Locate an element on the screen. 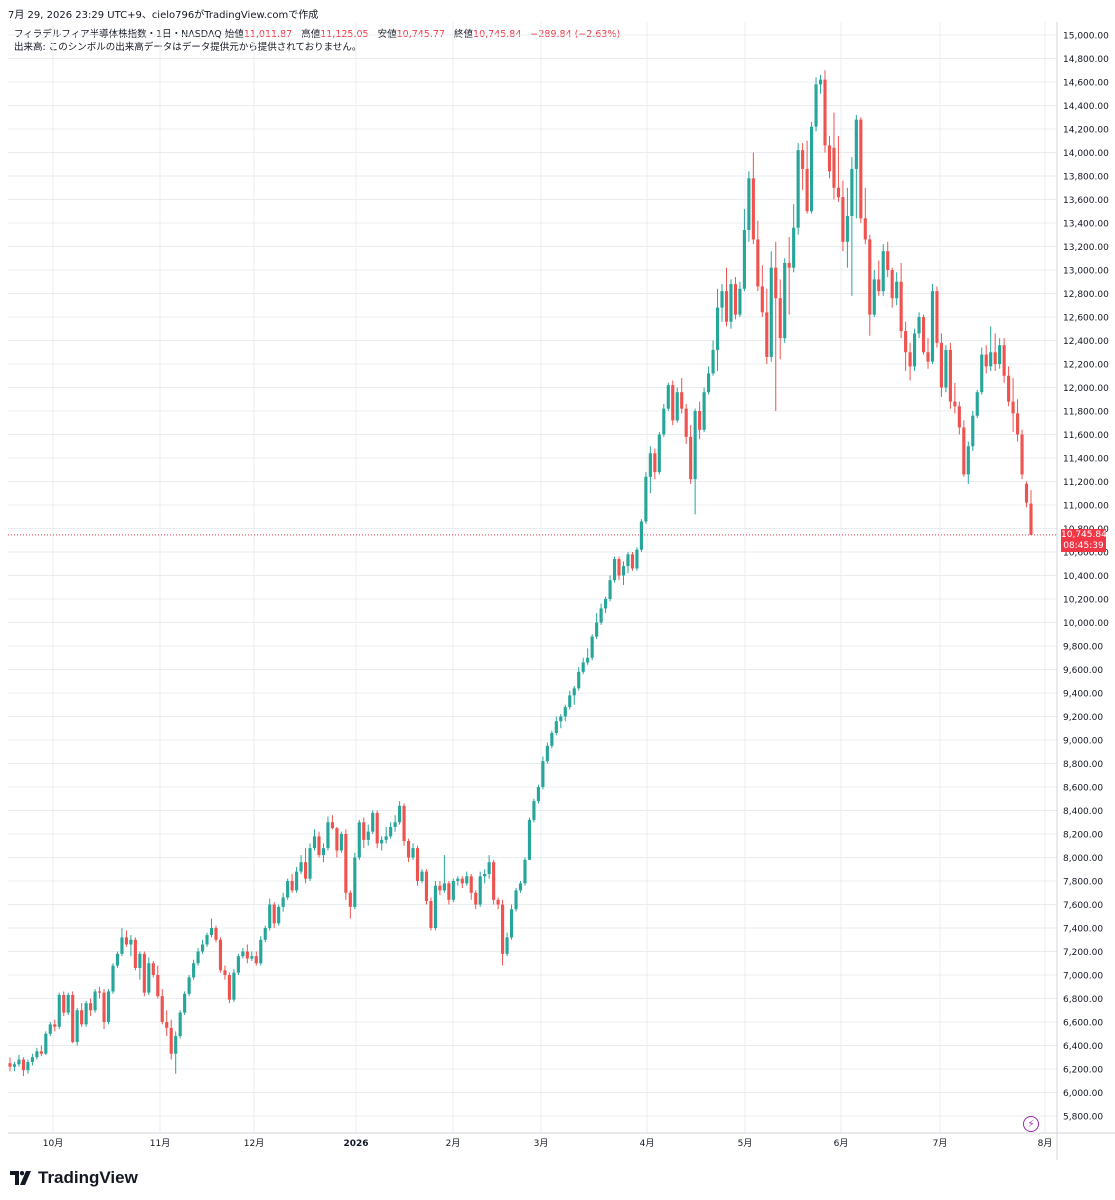 This screenshot has width=1115, height=1200. last-price-value: 10,745.84 is located at coordinates (1084, 535).